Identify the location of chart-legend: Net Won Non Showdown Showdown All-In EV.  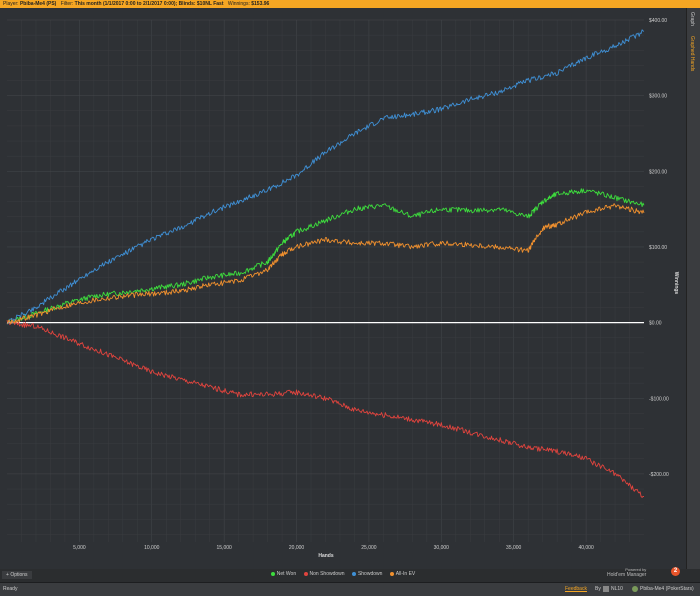
(343, 574).